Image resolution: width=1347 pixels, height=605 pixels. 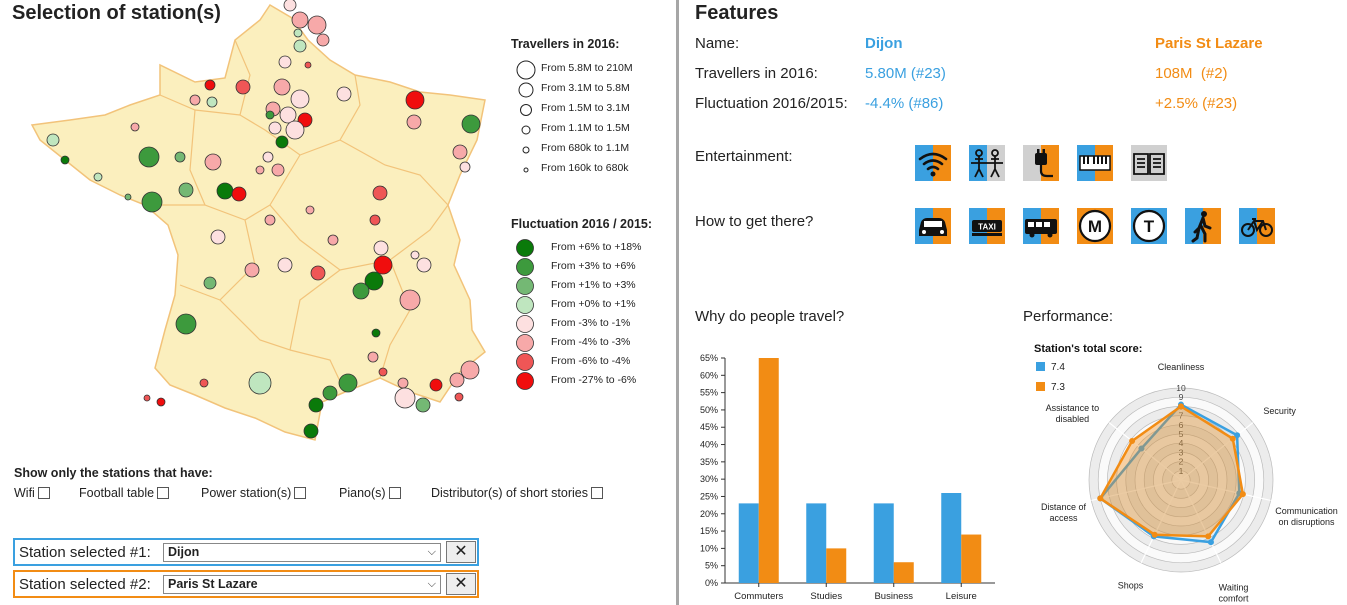 What do you see at coordinates (576, 168) in the screenshot?
I see `legend-size-6: From 160k to 680k` at bounding box center [576, 168].